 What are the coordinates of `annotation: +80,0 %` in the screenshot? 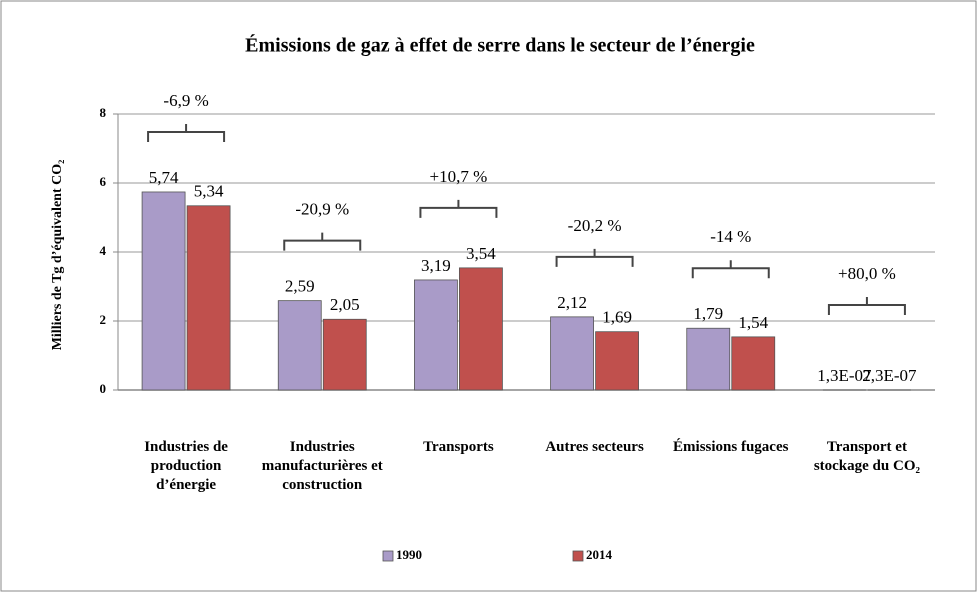 It's located at (867, 273).